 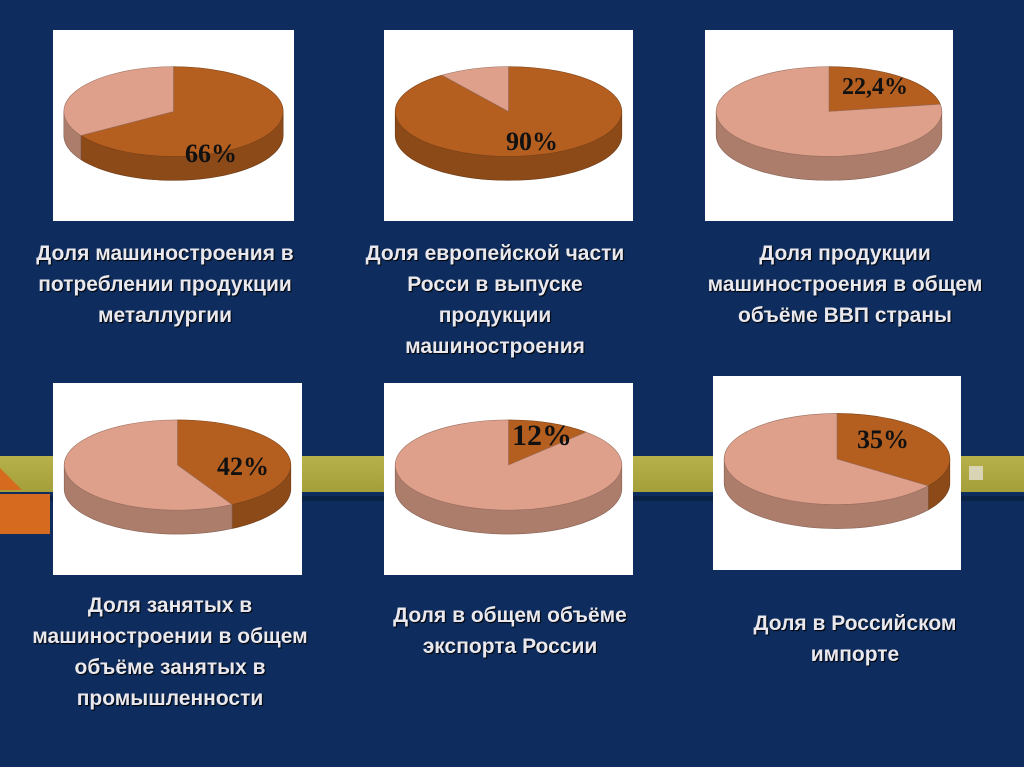 I want to click on caption-2-line-1: Доля европейской части, so click(x=495, y=253).